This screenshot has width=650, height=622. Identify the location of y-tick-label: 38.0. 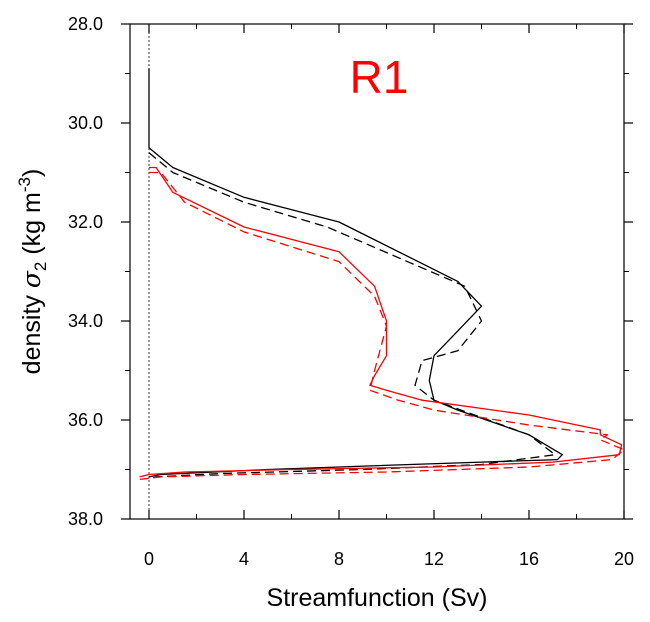
(85, 519).